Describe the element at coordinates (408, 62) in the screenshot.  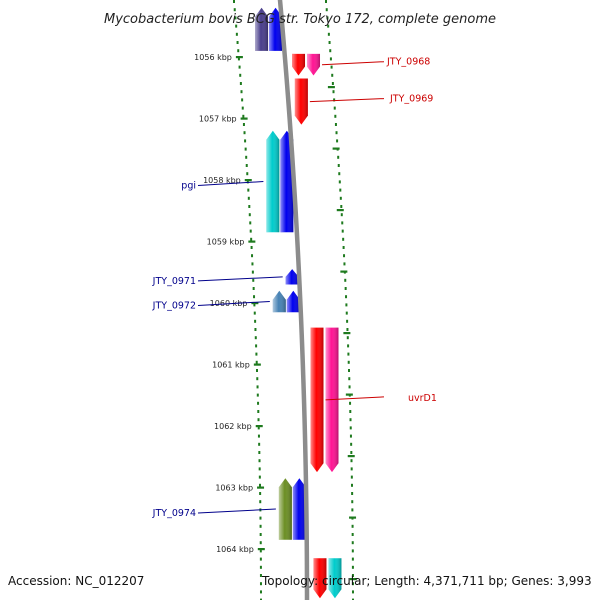
I see `gene-label: JTY_0968` at that location.